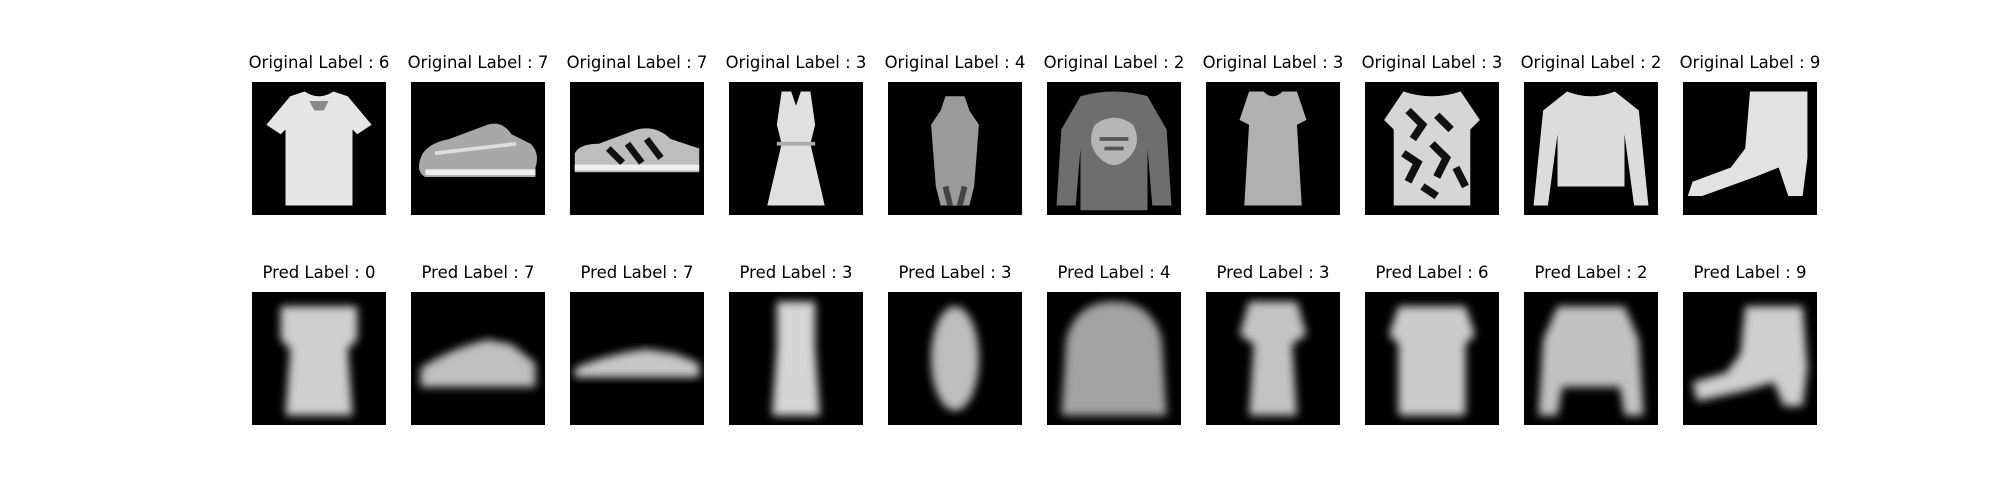 Image resolution: width=2000 pixels, height=500 pixels. Describe the element at coordinates (955, 62) in the screenshot. I see `original-label: Original Label : 4` at that location.